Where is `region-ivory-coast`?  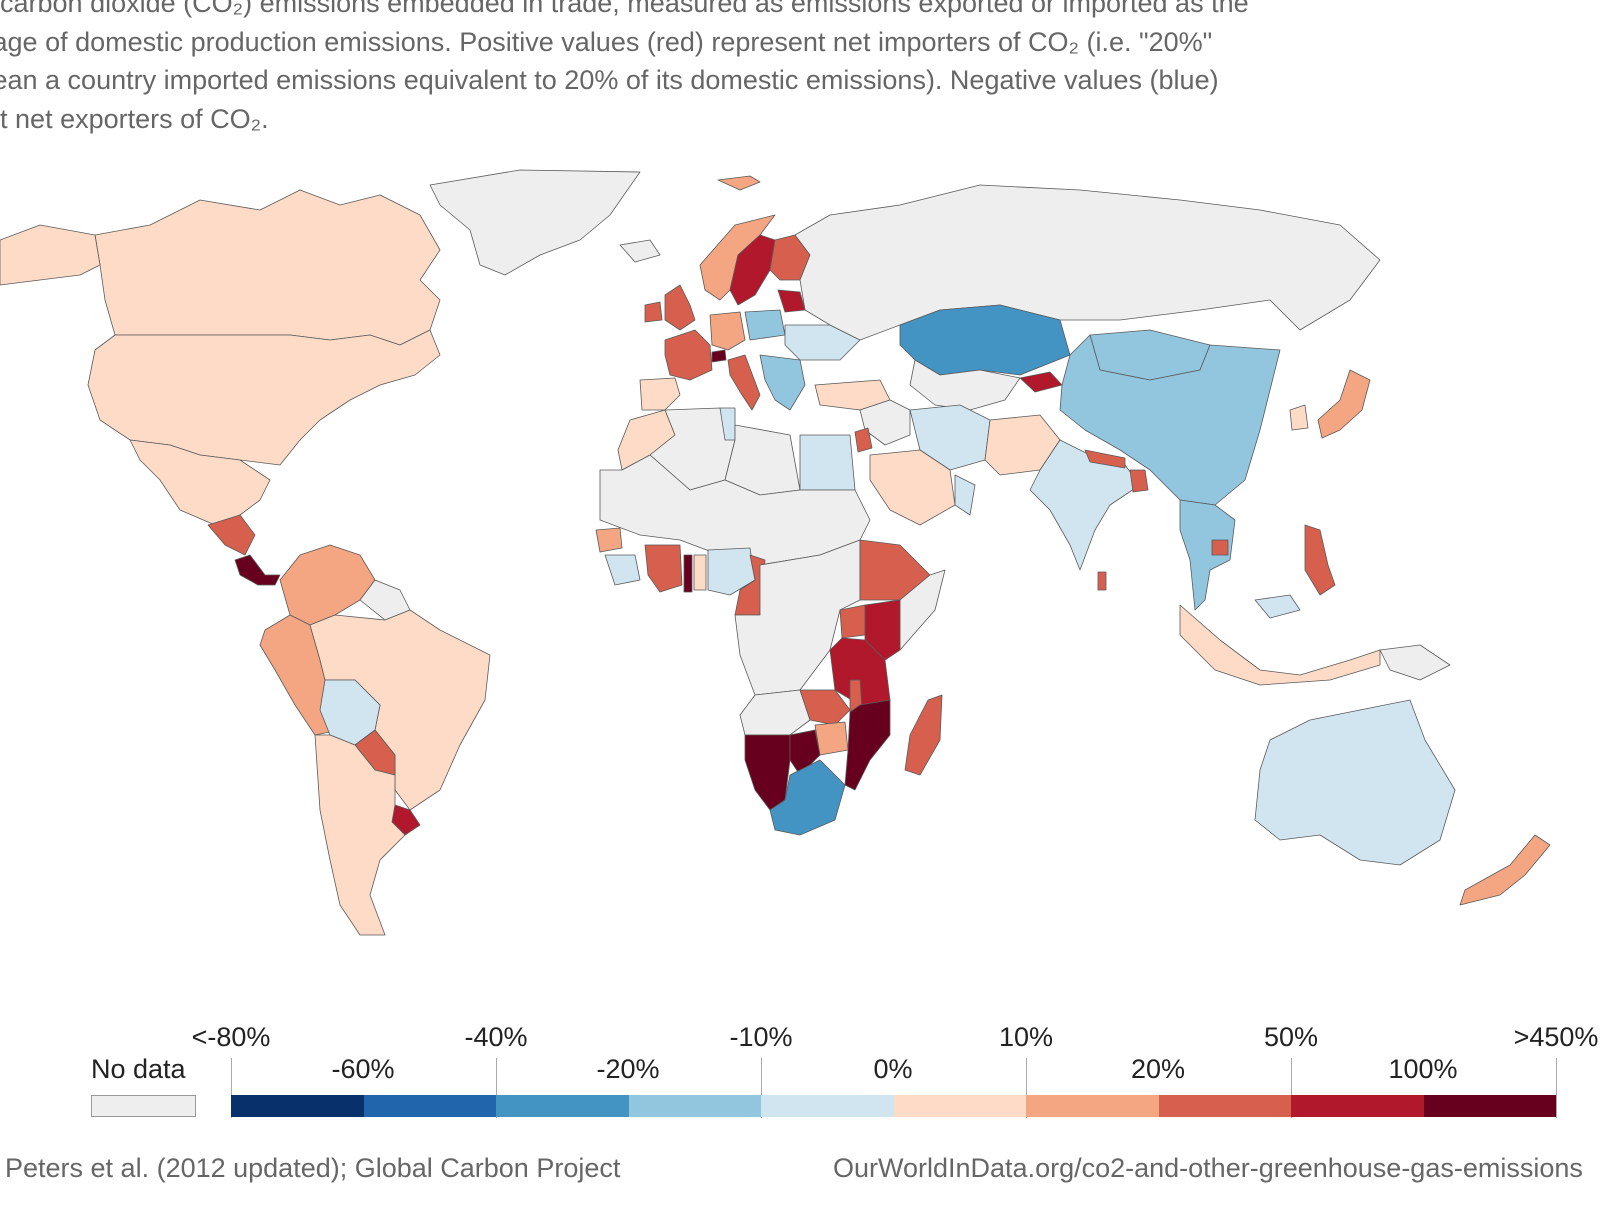 region-ivory-coast is located at coordinates (663, 568).